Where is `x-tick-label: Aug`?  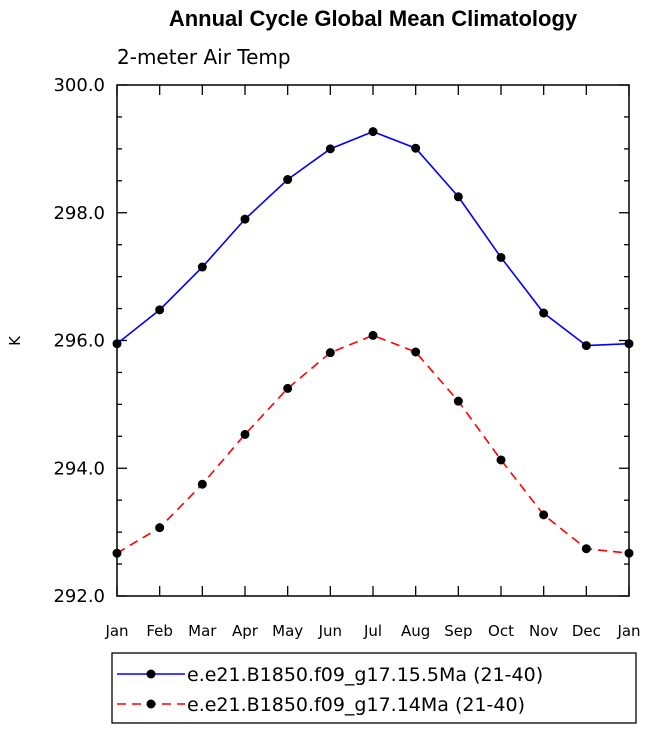
x-tick-label: Aug is located at coordinates (415, 631).